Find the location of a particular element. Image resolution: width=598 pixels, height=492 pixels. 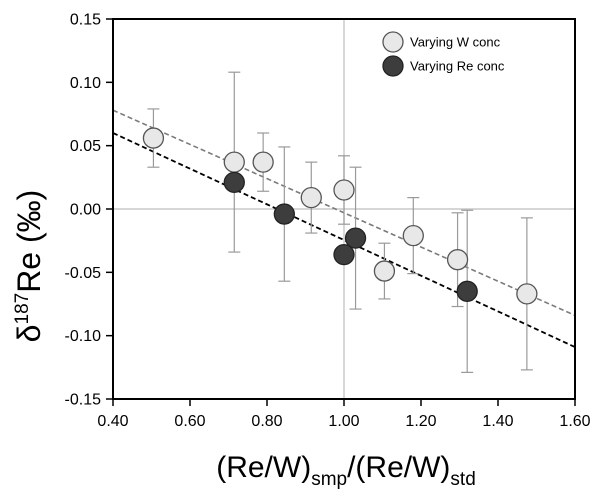

data-point-s2-p5 is located at coordinates (467, 291).